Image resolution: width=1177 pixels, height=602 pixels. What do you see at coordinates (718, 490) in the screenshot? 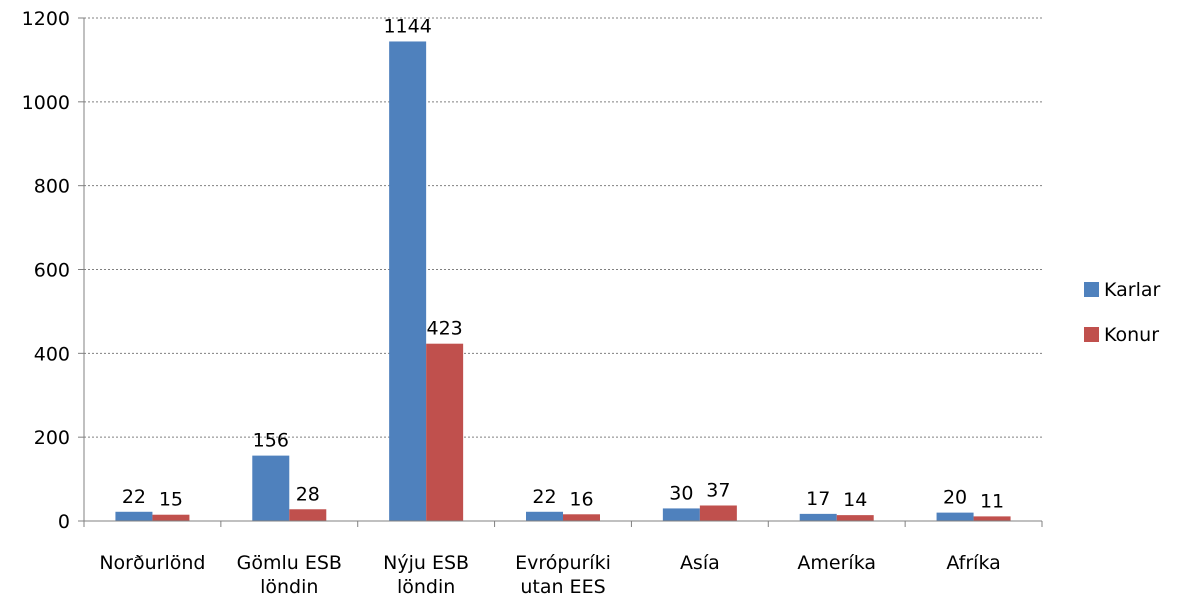
I see `data-label: 37` at bounding box center [718, 490].